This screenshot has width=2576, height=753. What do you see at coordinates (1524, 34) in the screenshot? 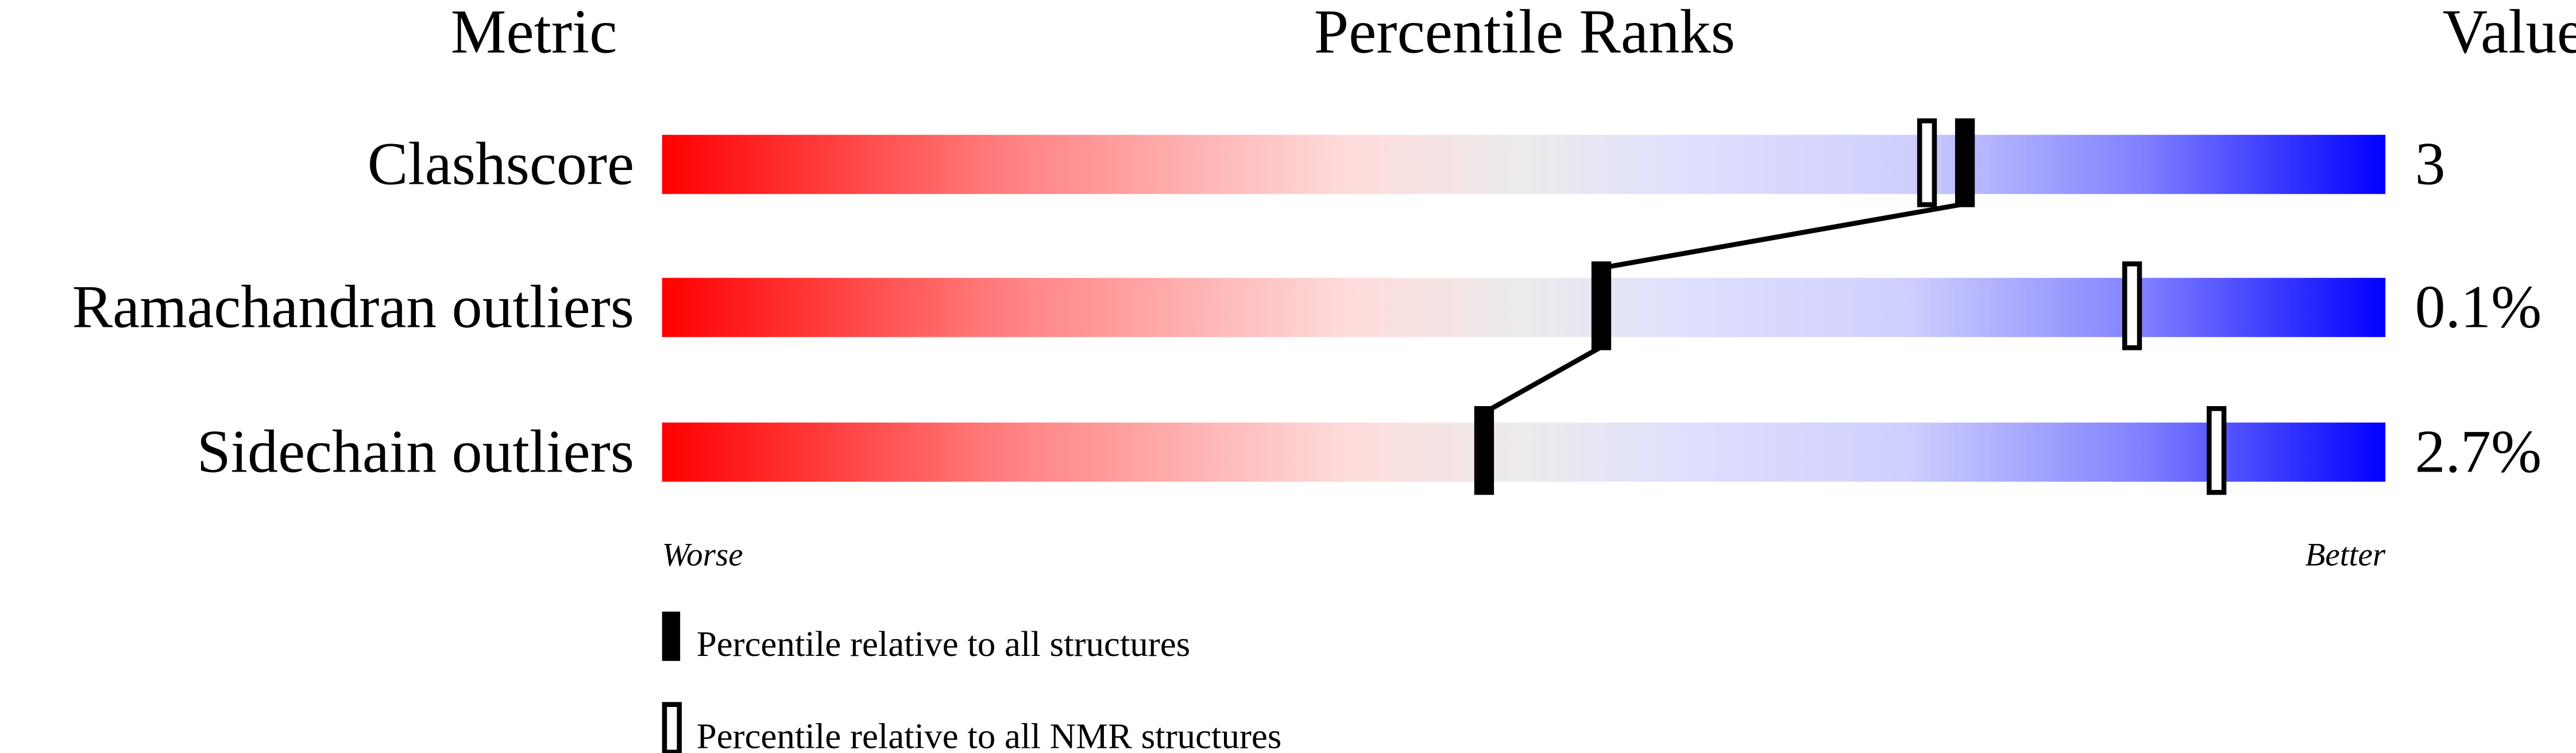
I see `header-percentile-ranks: Percentile Ranks` at bounding box center [1524, 34].